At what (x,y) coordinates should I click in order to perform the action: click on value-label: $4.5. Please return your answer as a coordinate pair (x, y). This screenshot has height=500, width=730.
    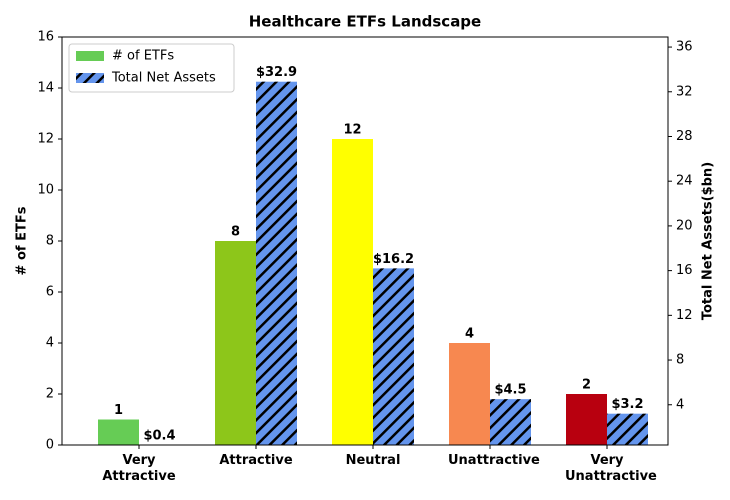
    Looking at the image, I should click on (510, 390).